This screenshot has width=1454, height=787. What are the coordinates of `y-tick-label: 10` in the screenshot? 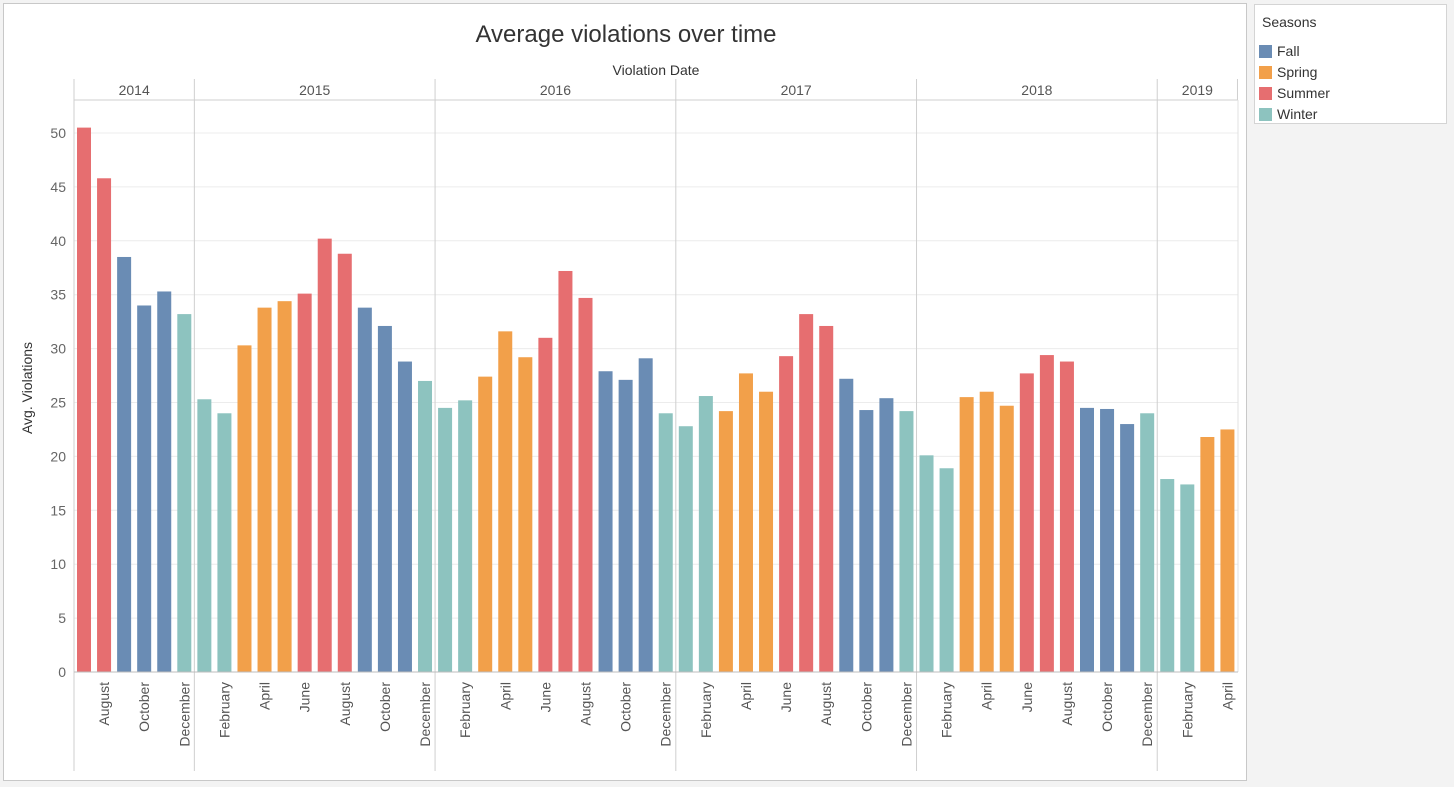 It's located at (58, 564).